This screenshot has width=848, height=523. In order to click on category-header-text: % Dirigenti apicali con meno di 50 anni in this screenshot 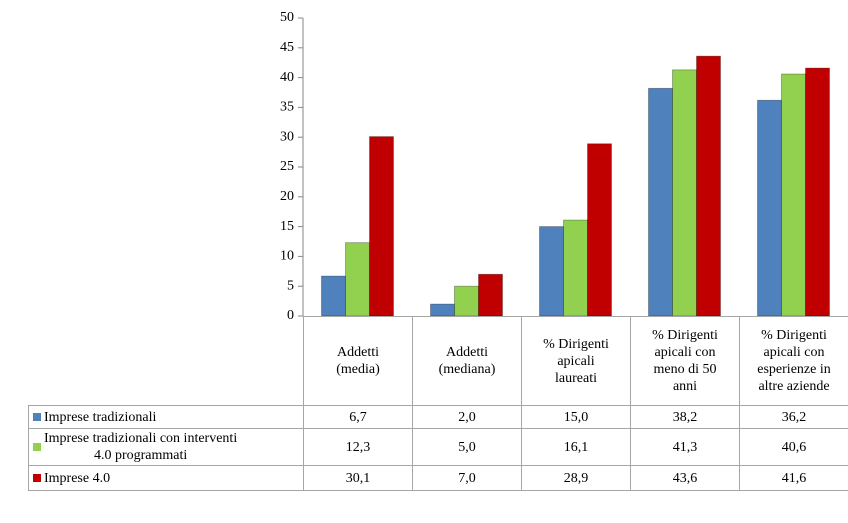, I will do `click(685, 361)`.